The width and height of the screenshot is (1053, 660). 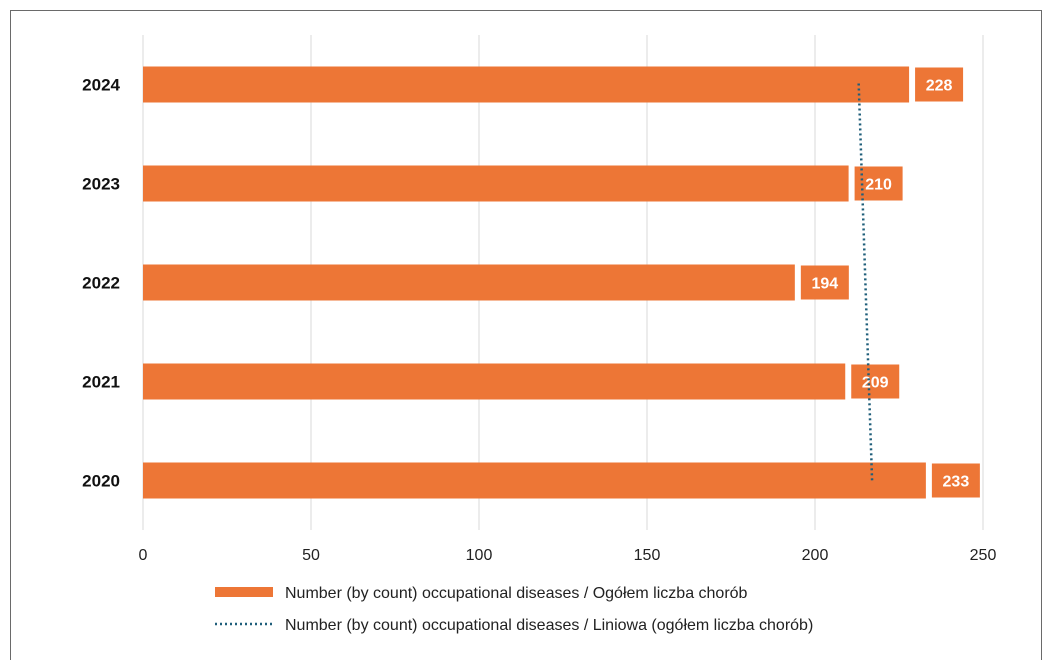 What do you see at coordinates (101, 382) in the screenshot?
I see `category-label-2021: 2021` at bounding box center [101, 382].